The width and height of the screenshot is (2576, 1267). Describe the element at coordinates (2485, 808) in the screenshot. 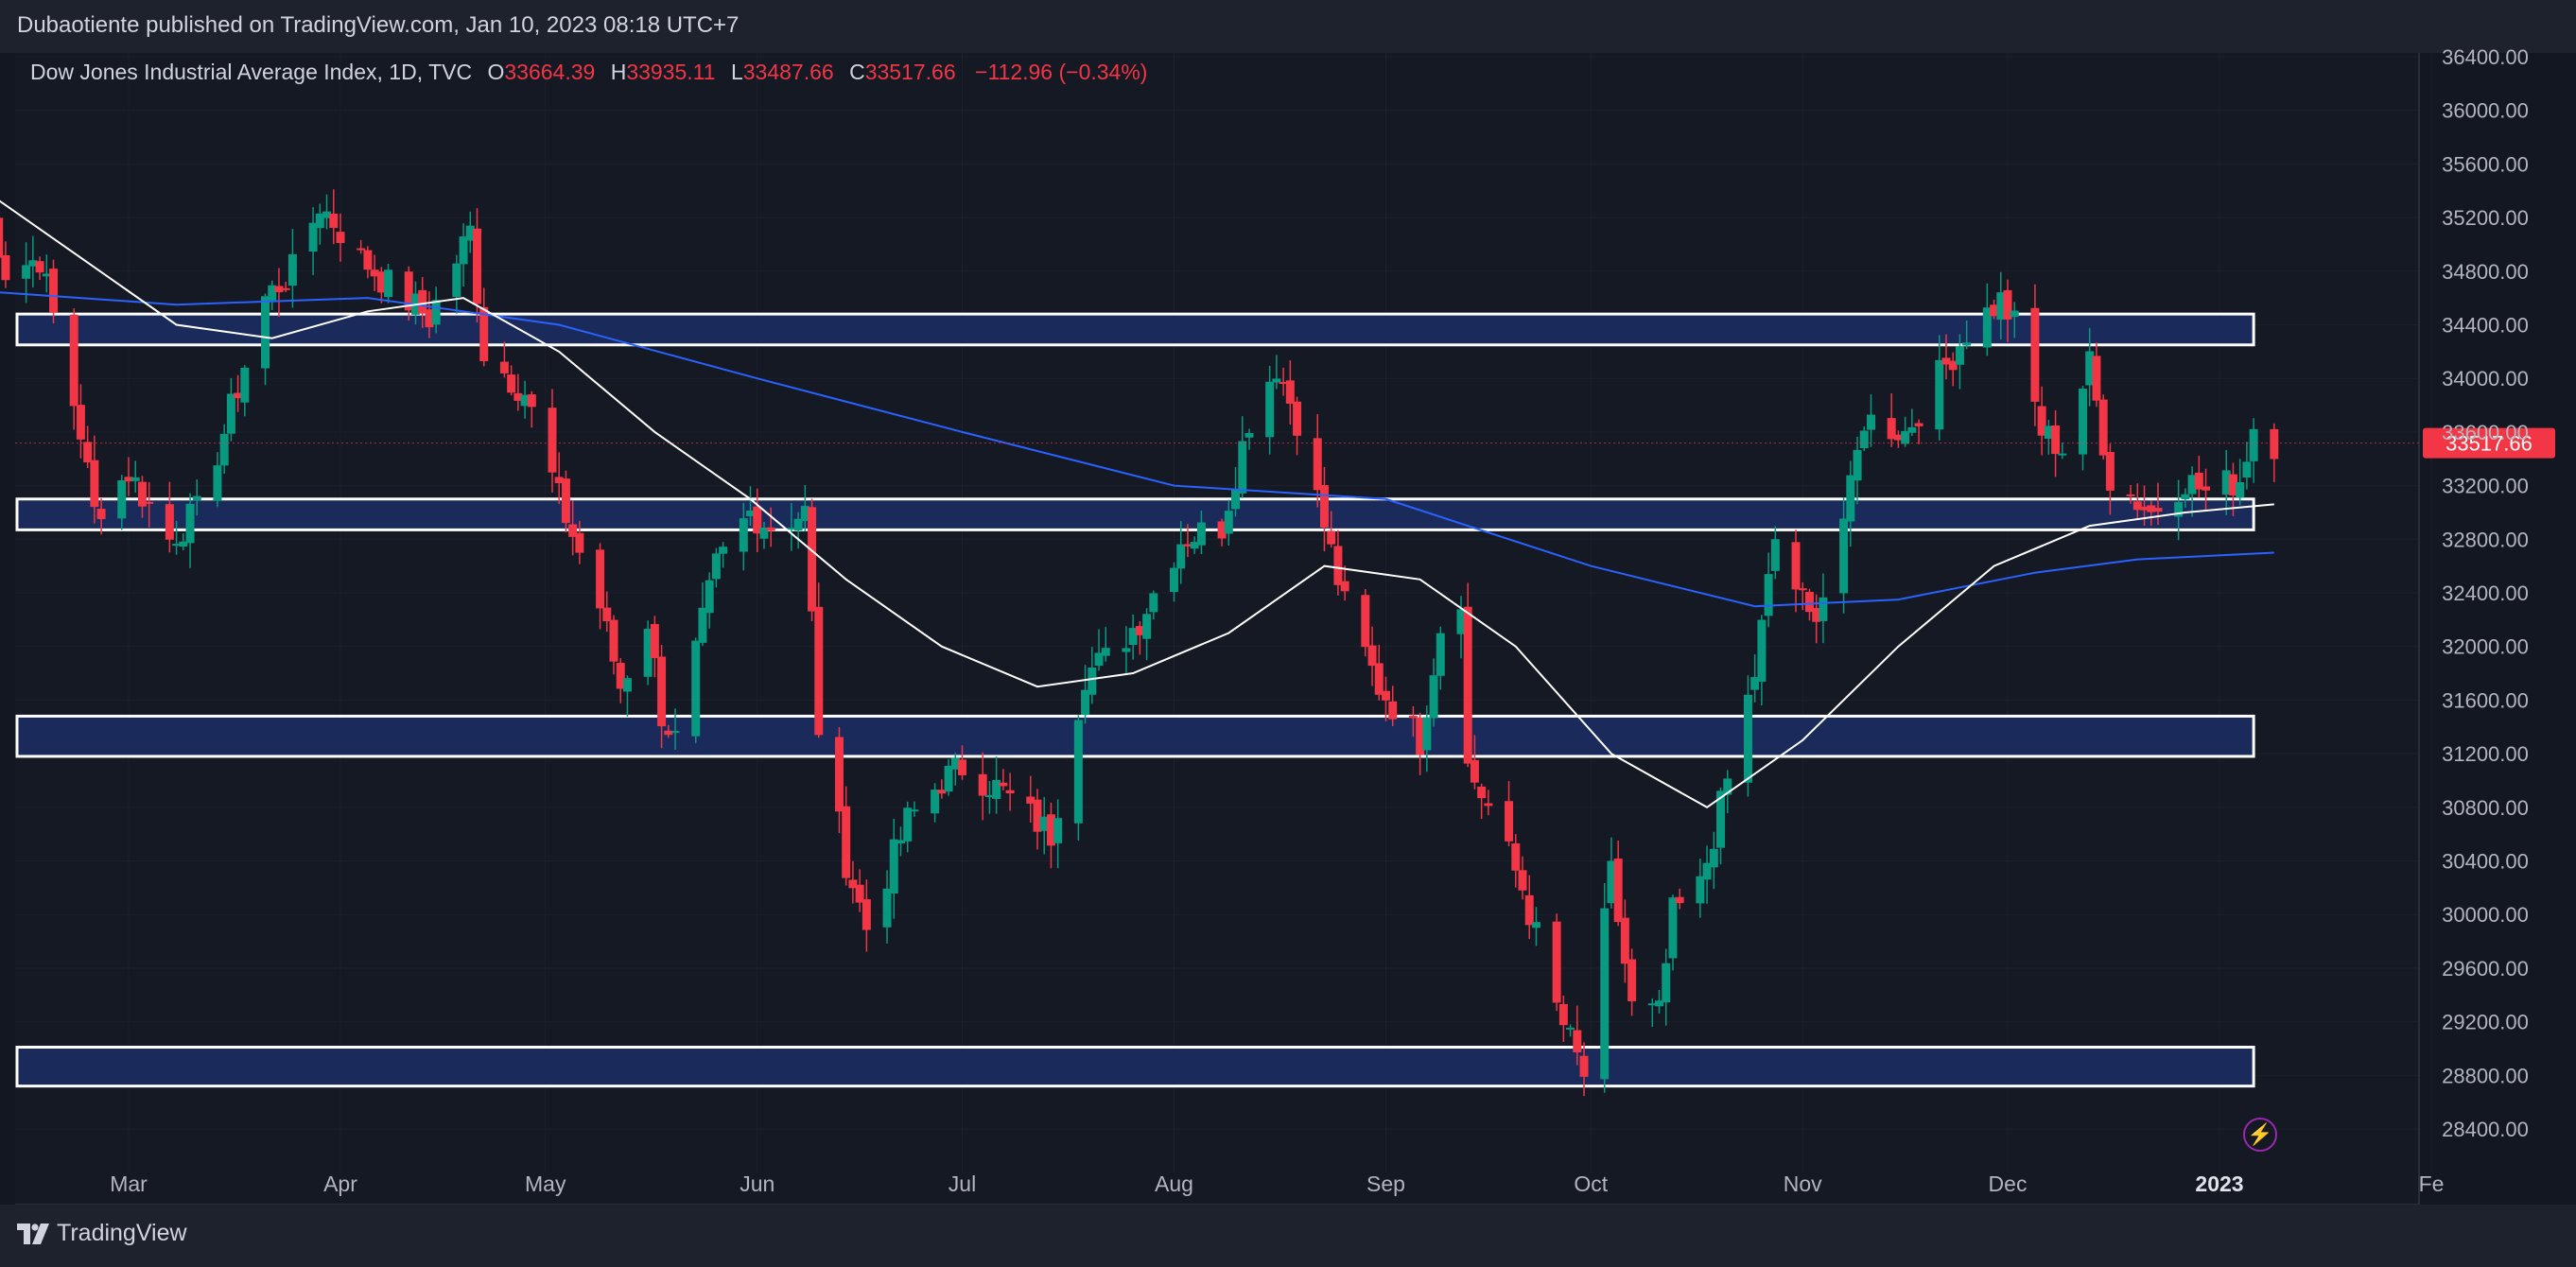

I see `y-axis-tick-label: 30800.00` at that location.